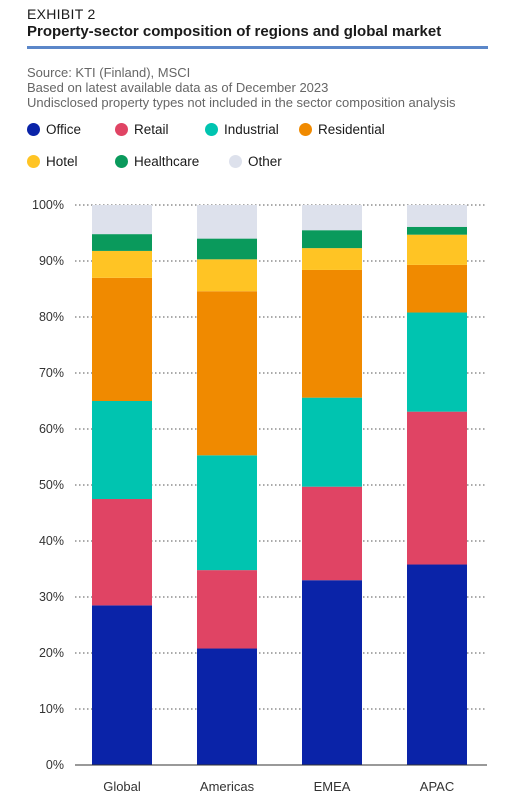 This screenshot has width=529, height=811. I want to click on y-tick-label: 80%, so click(51, 317).